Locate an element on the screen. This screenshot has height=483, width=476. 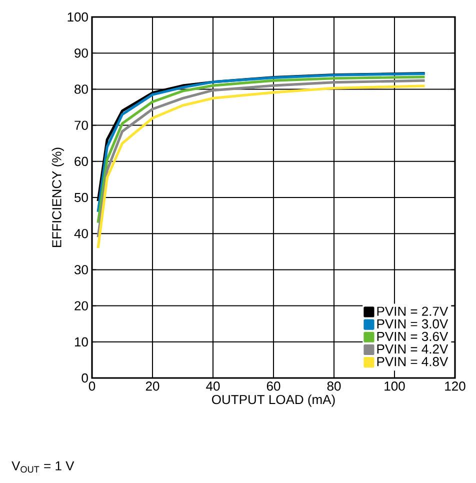
y-axis-title: EFFICIENCY (%) is located at coordinates (58, 197).